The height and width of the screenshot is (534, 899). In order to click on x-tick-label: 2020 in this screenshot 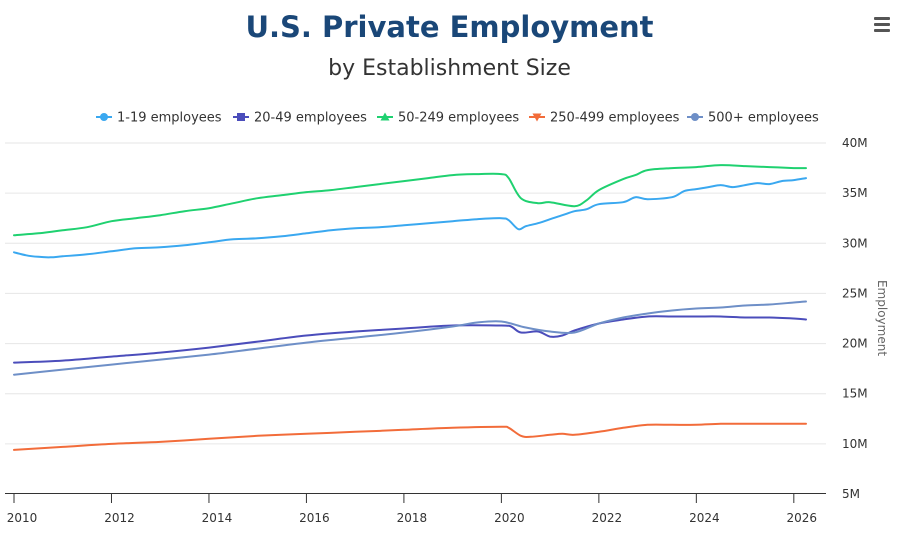, I will do `click(509, 518)`.